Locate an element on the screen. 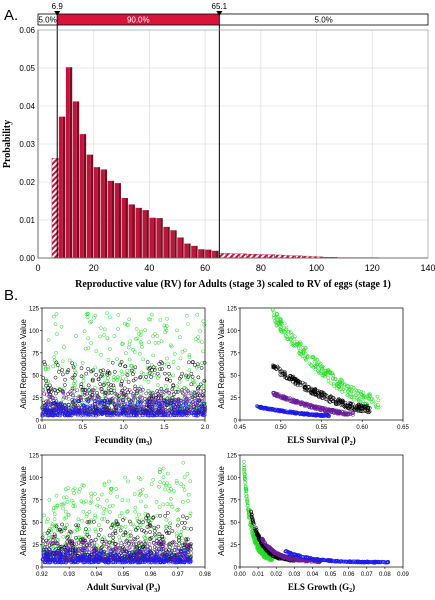 The height and width of the screenshot is (600, 435). y-tick-label: 125 is located at coordinates (34, 310).